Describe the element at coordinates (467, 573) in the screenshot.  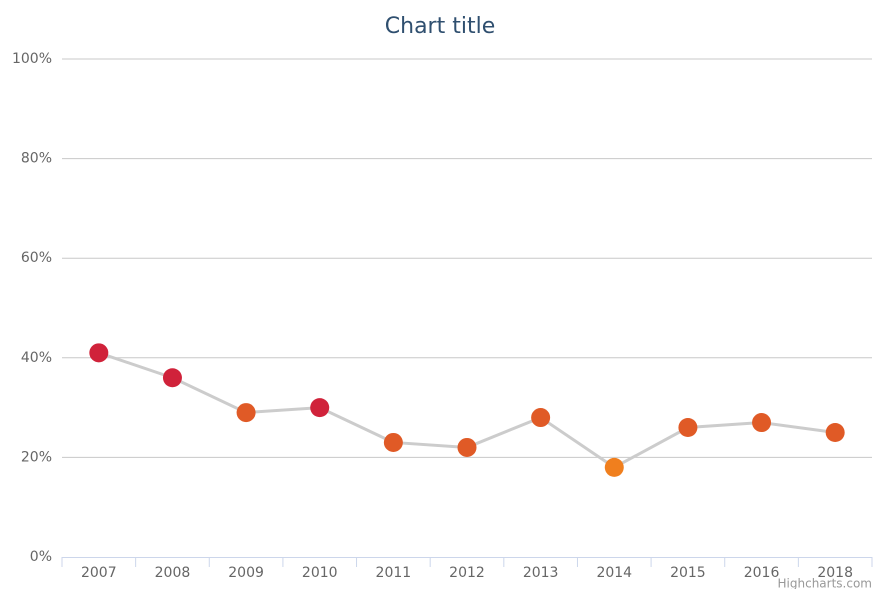
I see `x-tick-label: 2012` at that location.